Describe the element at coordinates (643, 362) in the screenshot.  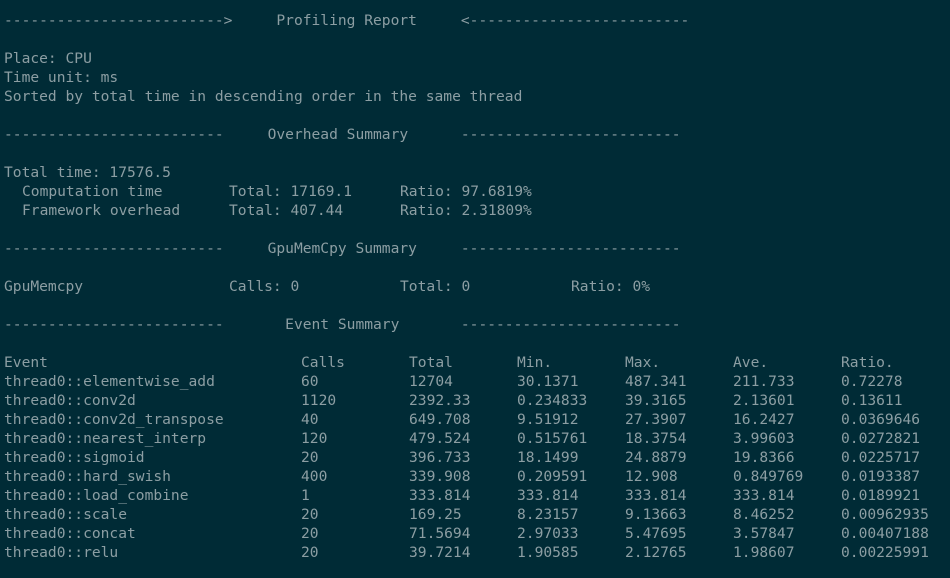
I see `event-max-header: Max.` at that location.